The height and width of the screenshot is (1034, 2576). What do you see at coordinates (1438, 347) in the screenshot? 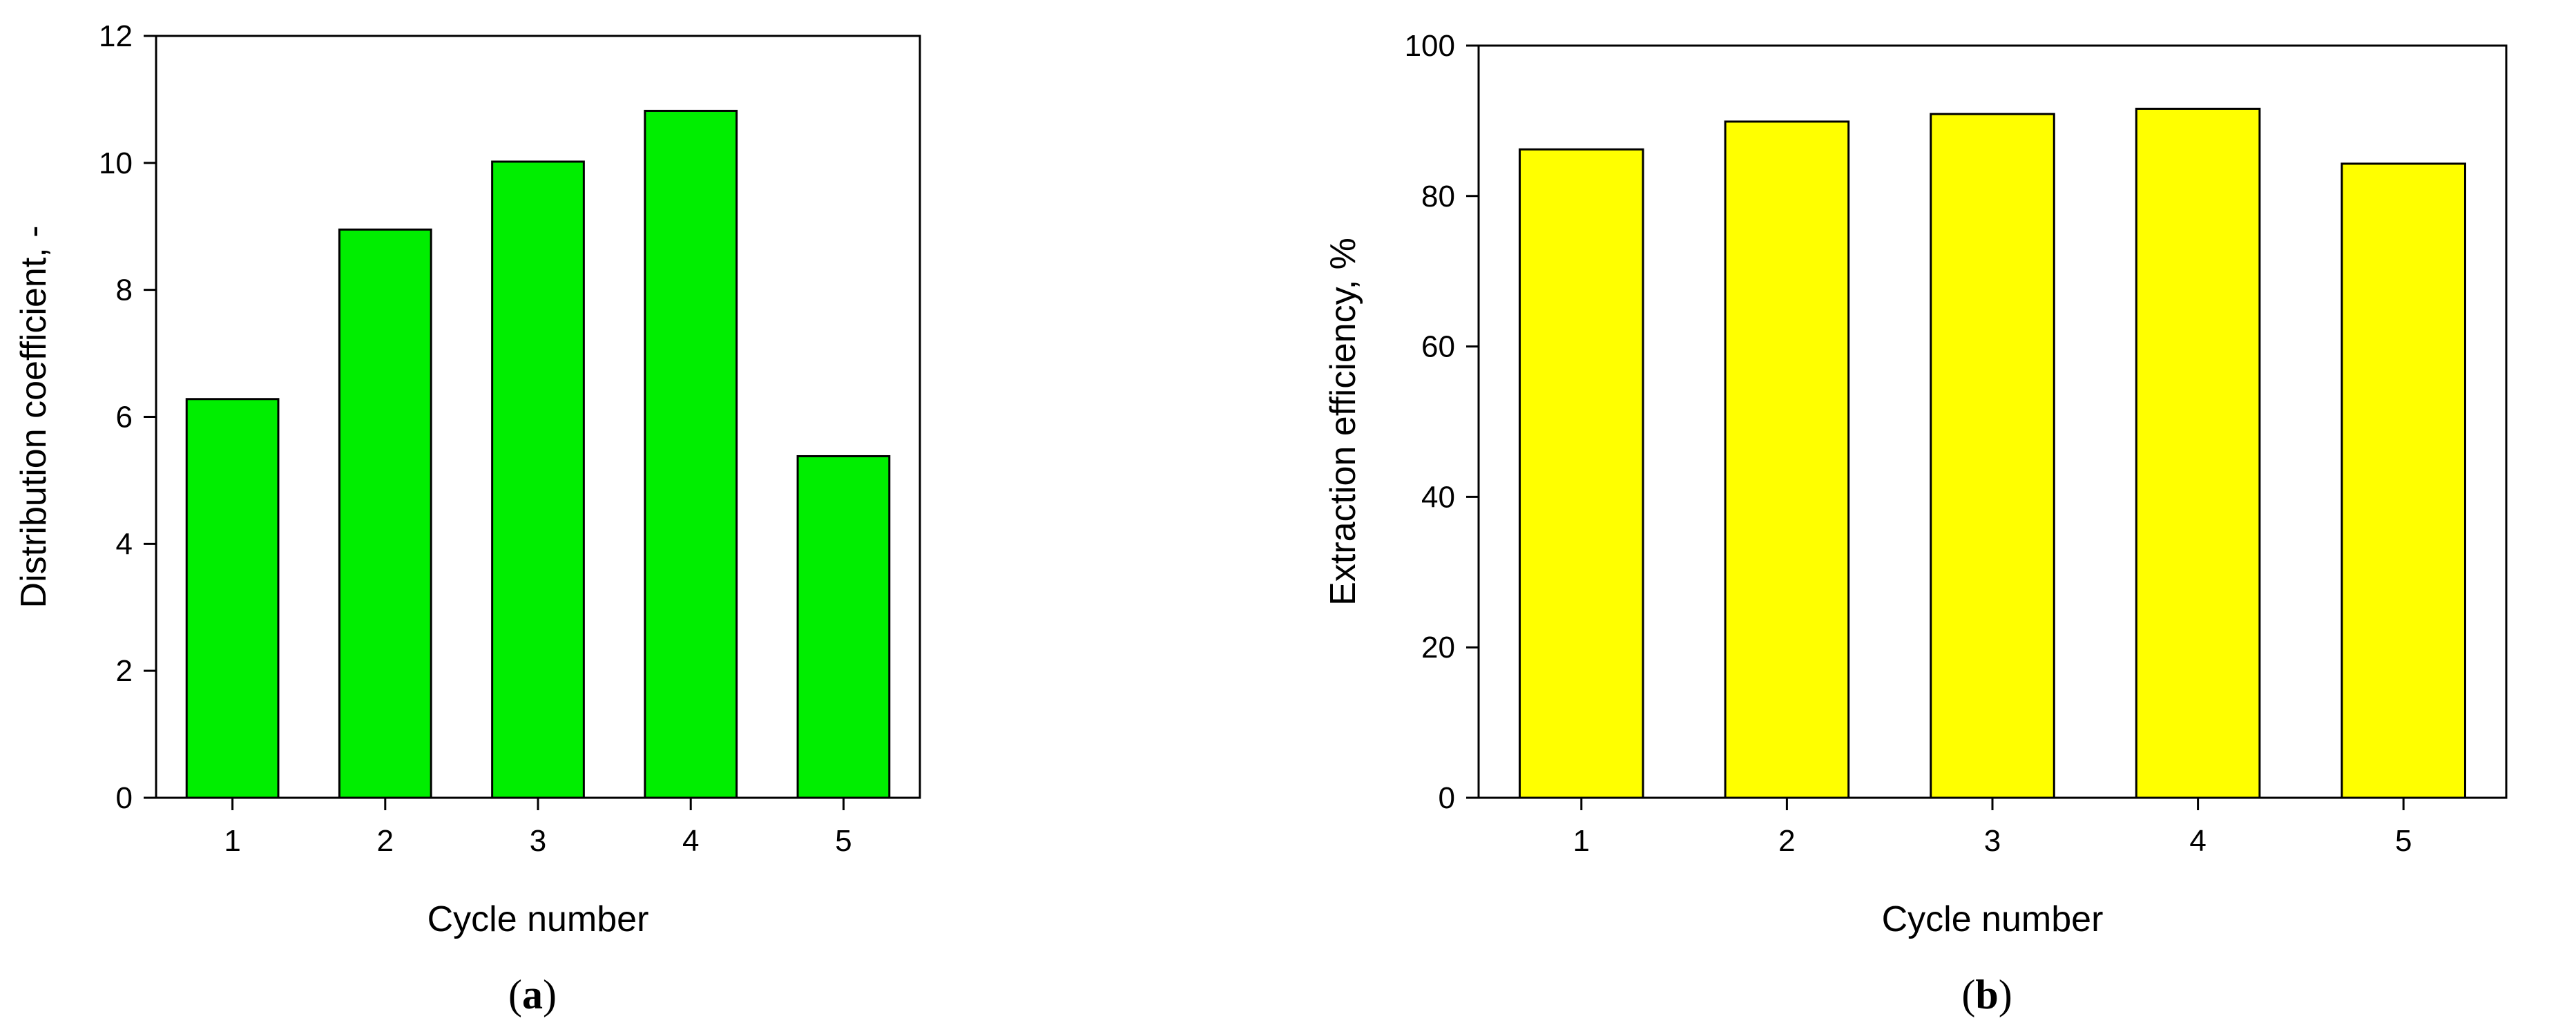
I see `y-tick-label: 60` at bounding box center [1438, 347].